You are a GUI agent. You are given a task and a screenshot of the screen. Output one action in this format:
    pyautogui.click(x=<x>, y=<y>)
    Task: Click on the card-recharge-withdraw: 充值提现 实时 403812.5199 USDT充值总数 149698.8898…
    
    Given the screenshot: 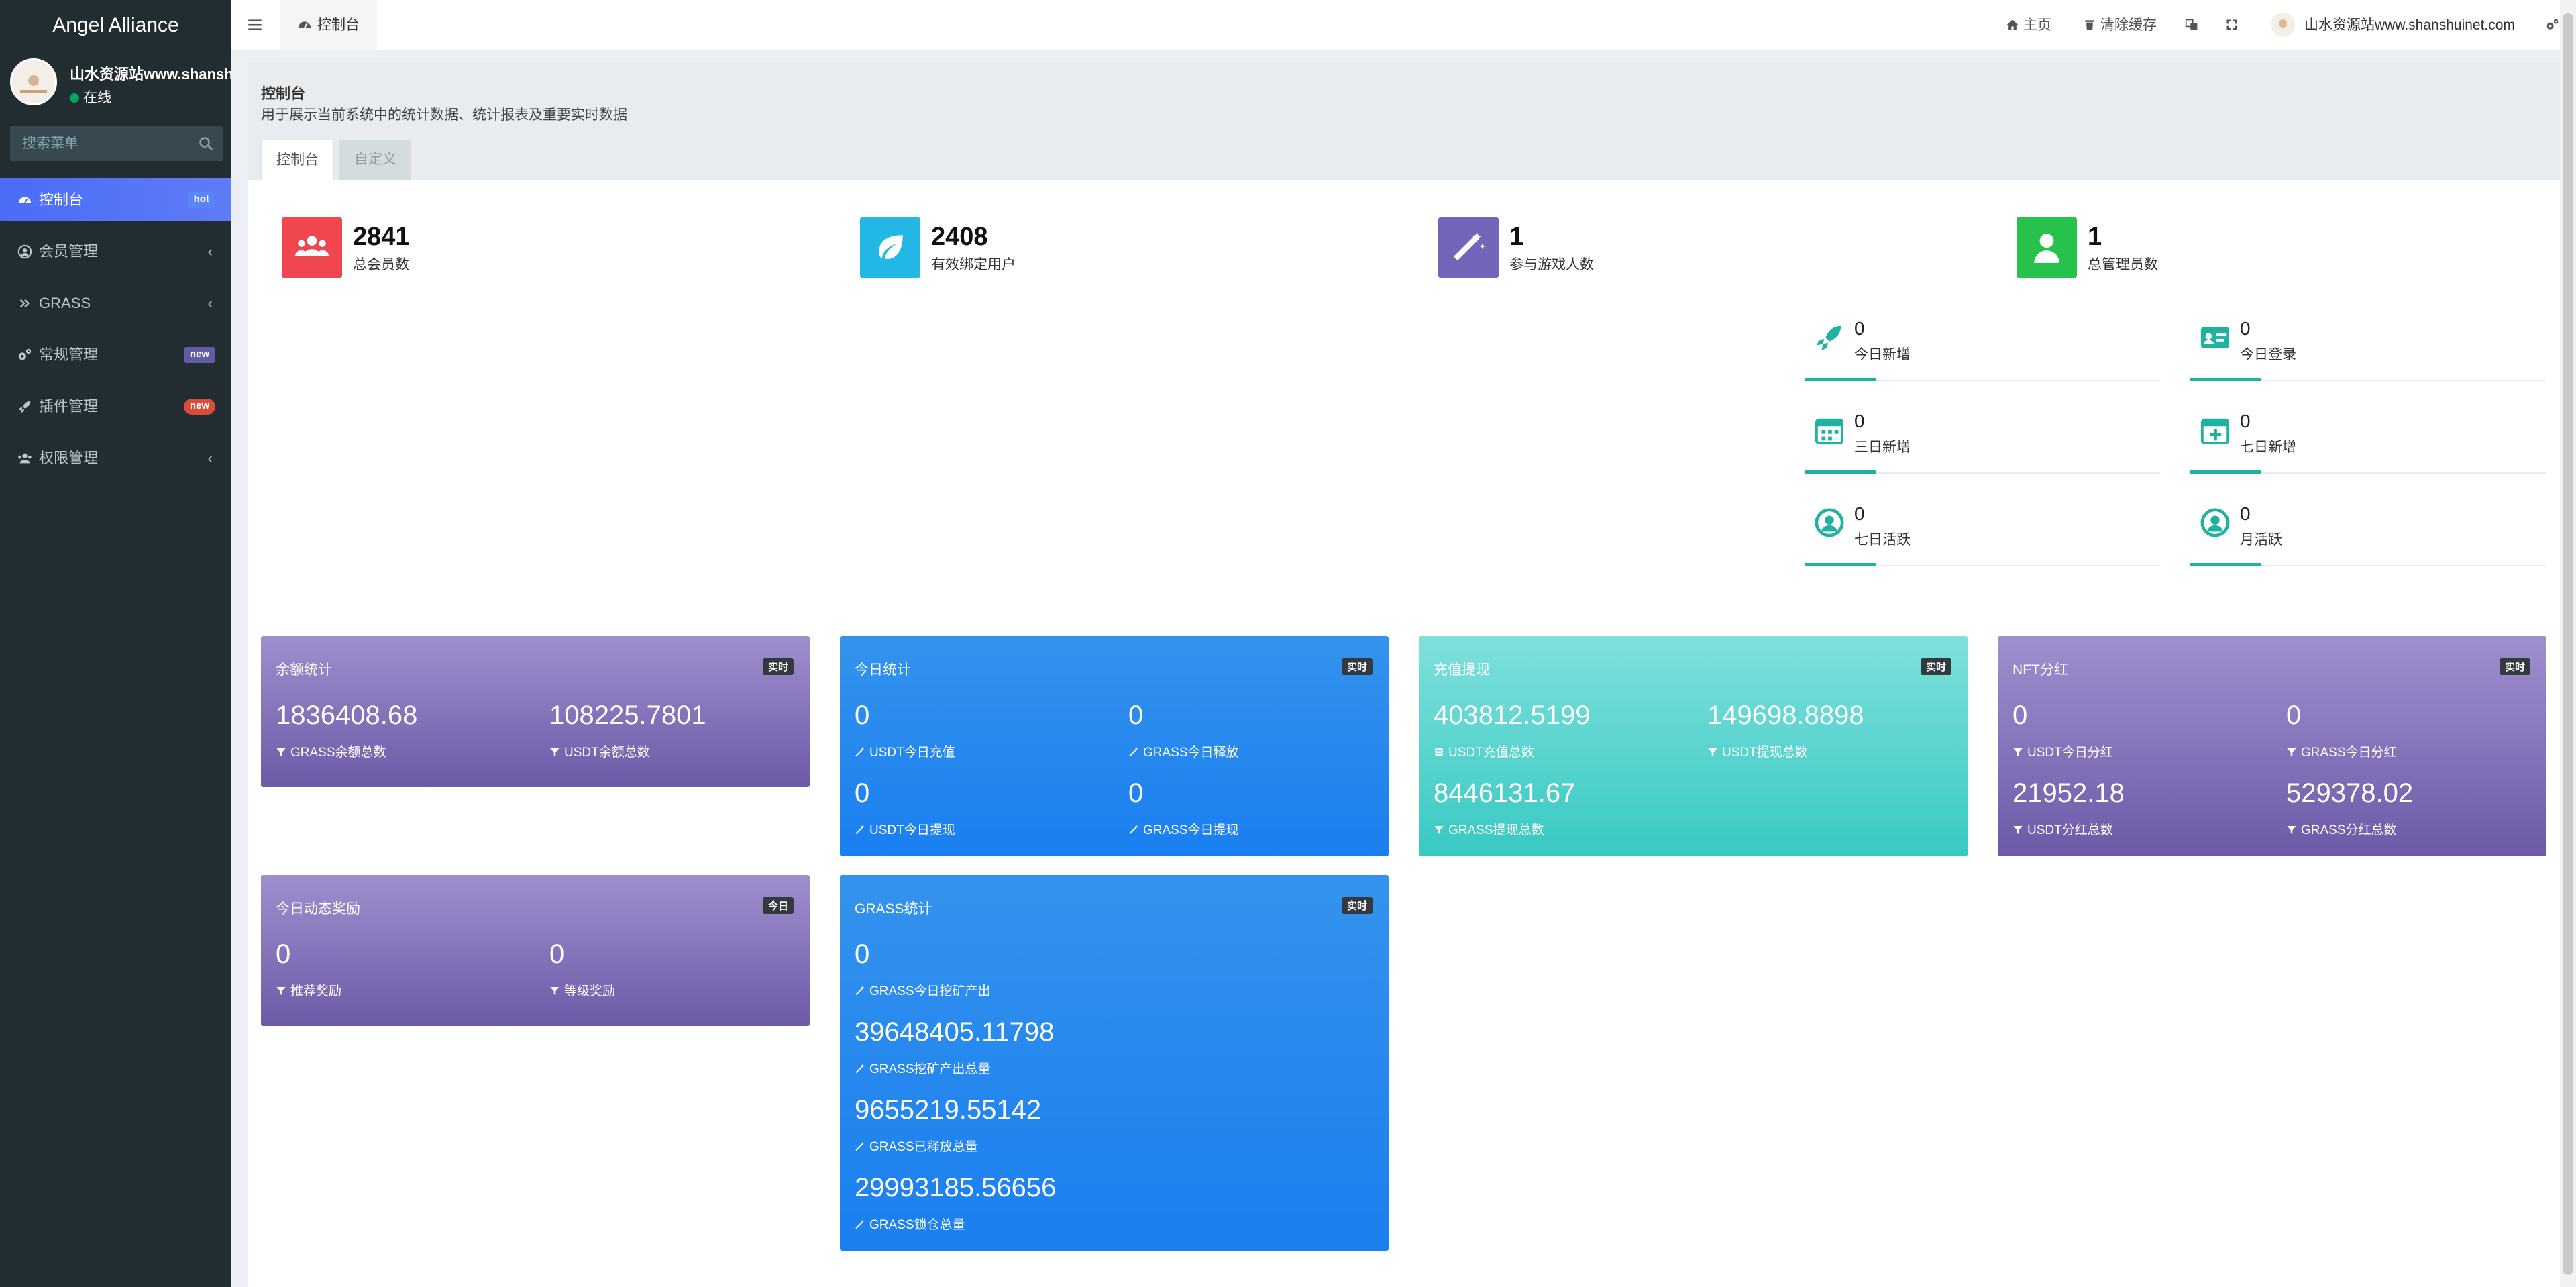 What is the action you would take?
    pyautogui.click(x=1693, y=746)
    